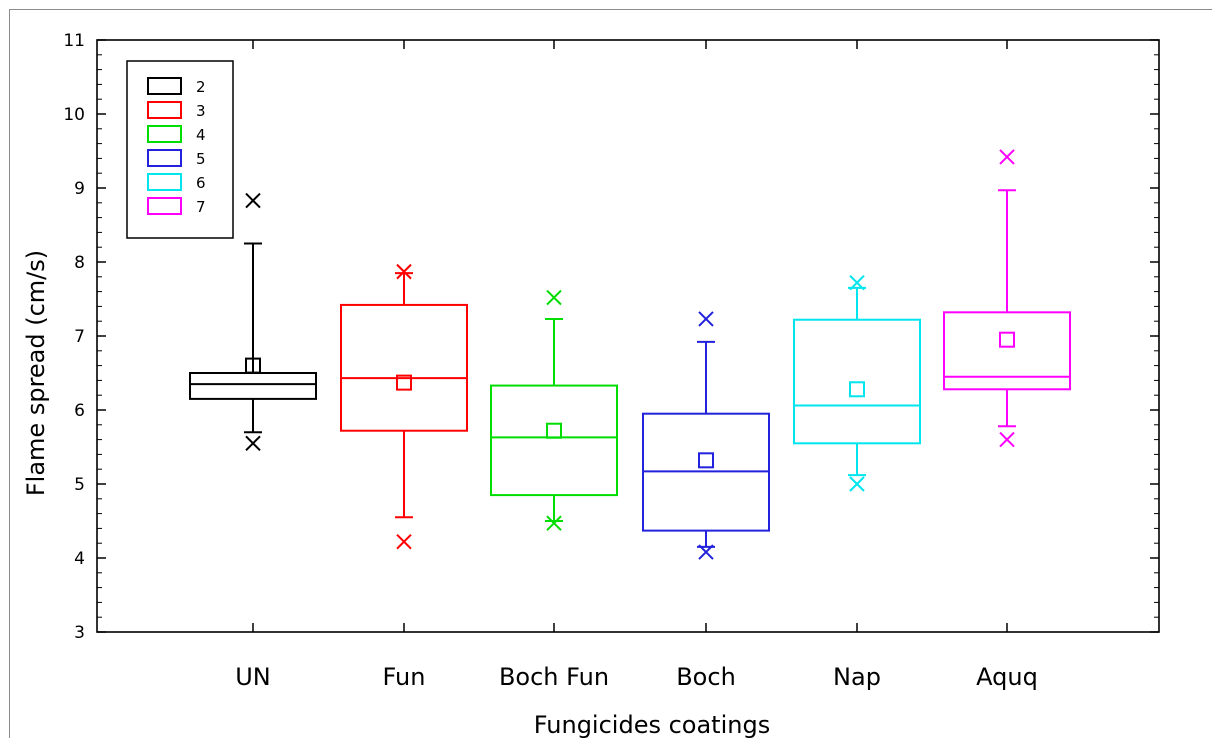 The width and height of the screenshot is (1212, 738). Describe the element at coordinates (79, 559) in the screenshot. I see `y-tick-label: 4` at that location.